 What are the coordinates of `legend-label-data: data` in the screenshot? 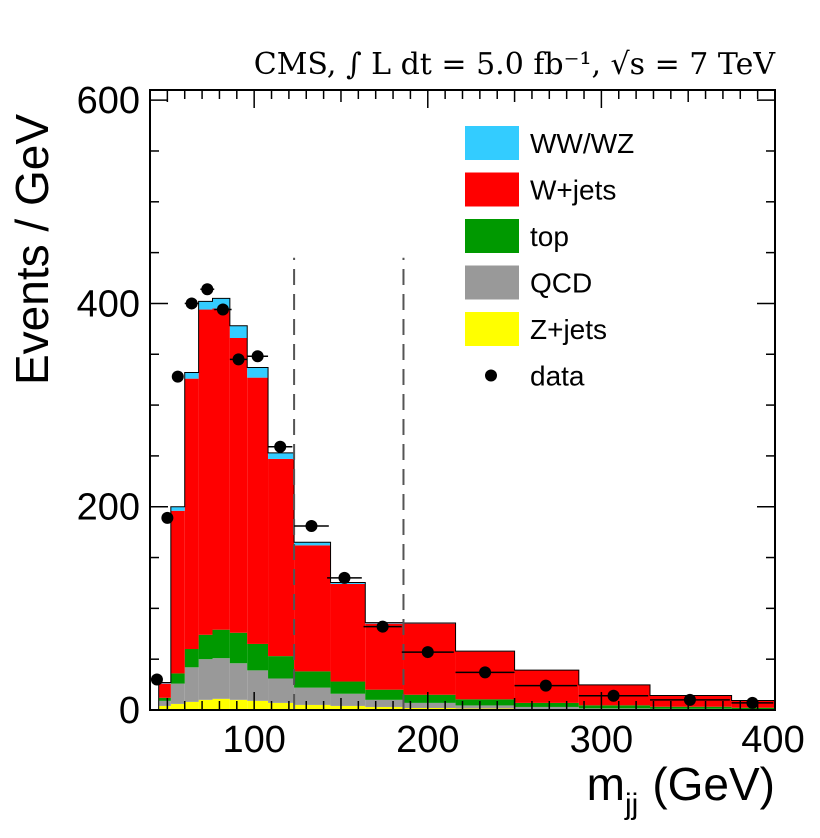 It's located at (557, 376).